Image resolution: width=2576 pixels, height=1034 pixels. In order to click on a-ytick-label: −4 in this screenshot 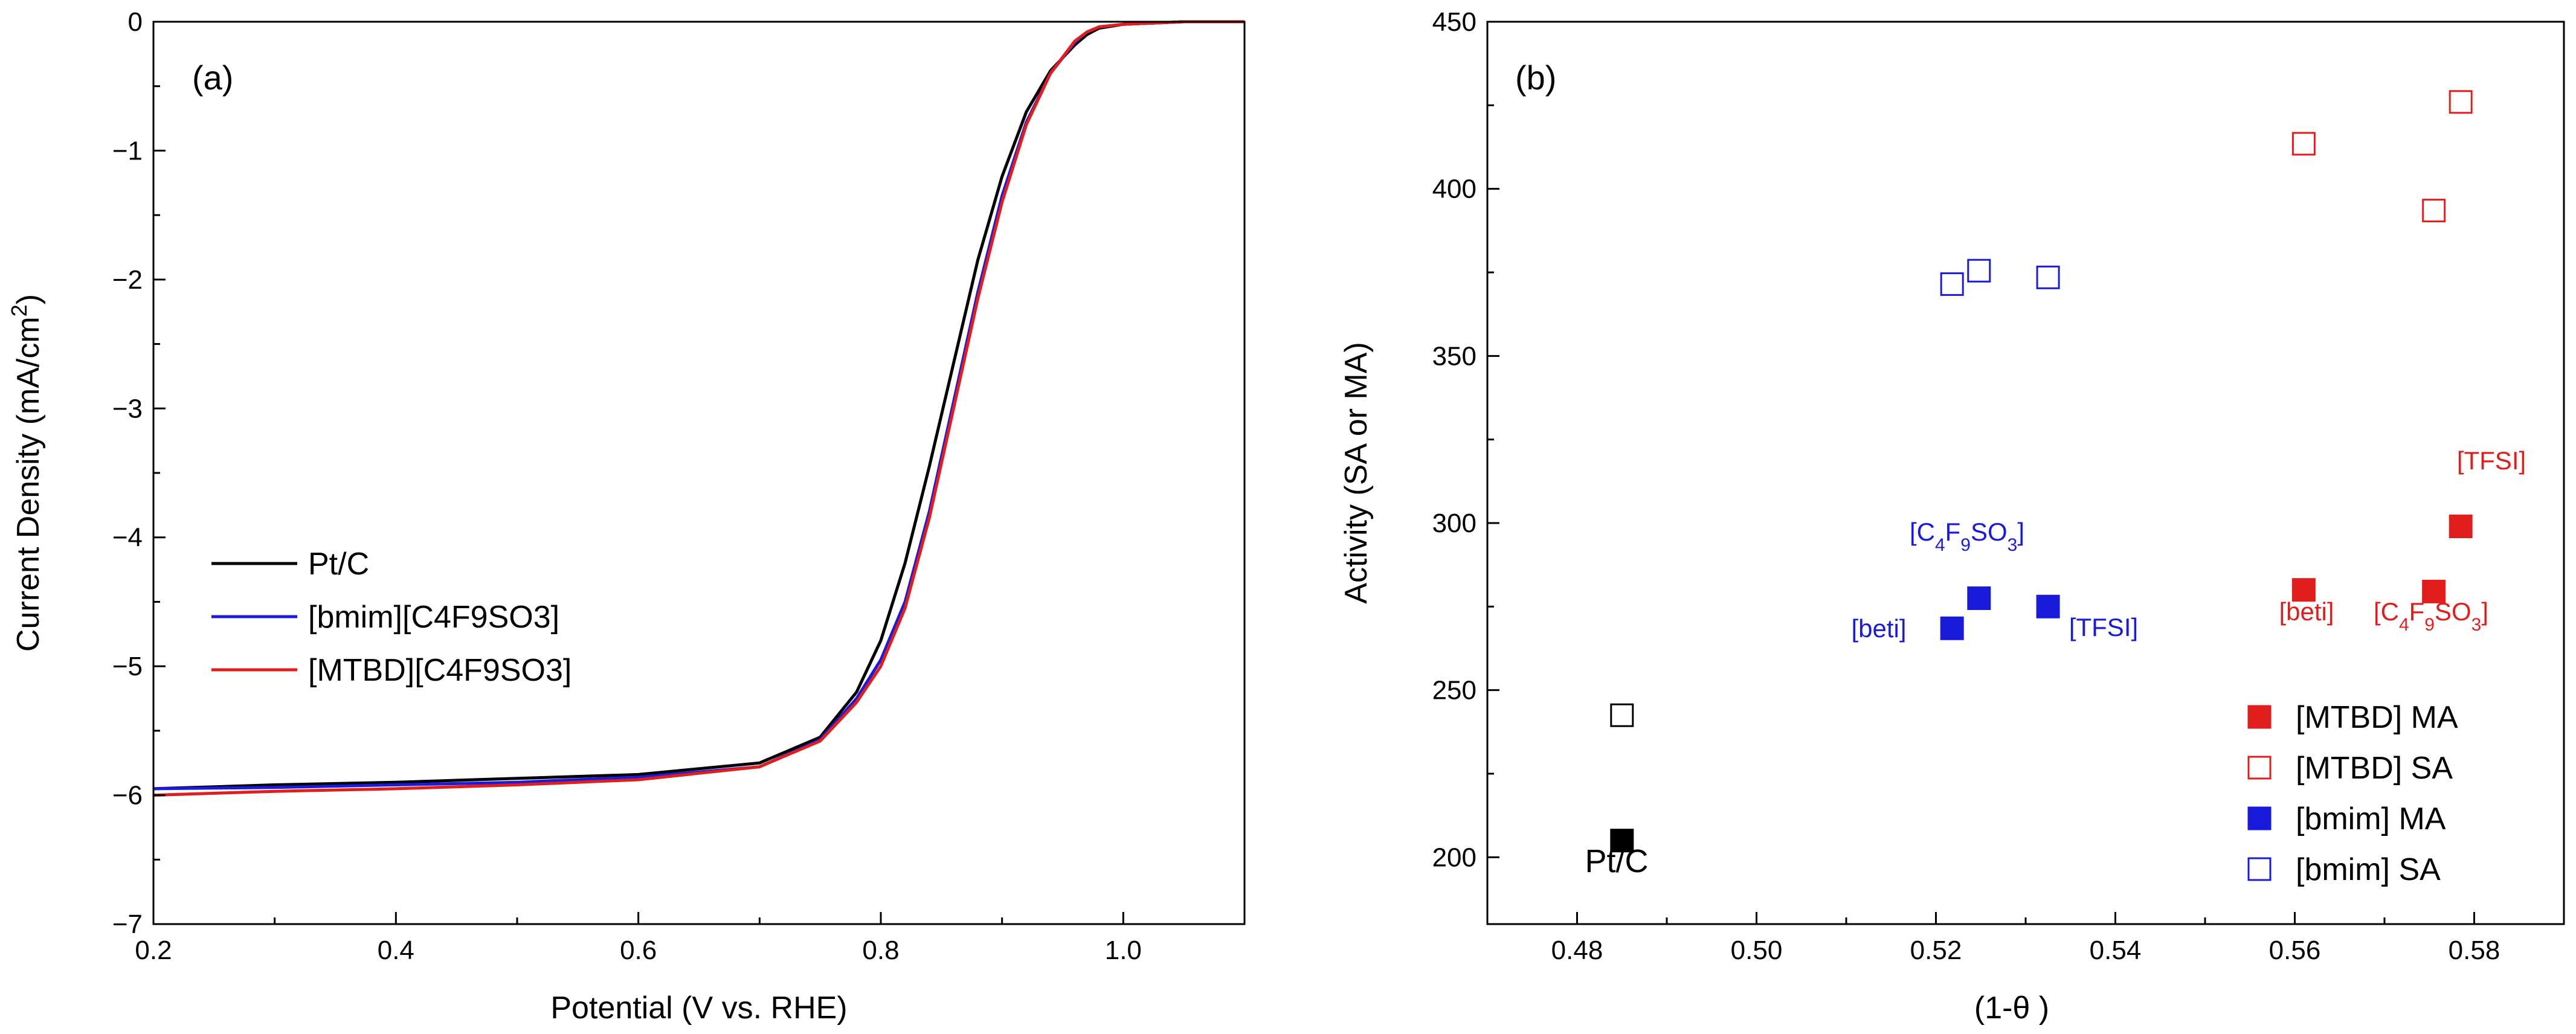, I will do `click(128, 538)`.